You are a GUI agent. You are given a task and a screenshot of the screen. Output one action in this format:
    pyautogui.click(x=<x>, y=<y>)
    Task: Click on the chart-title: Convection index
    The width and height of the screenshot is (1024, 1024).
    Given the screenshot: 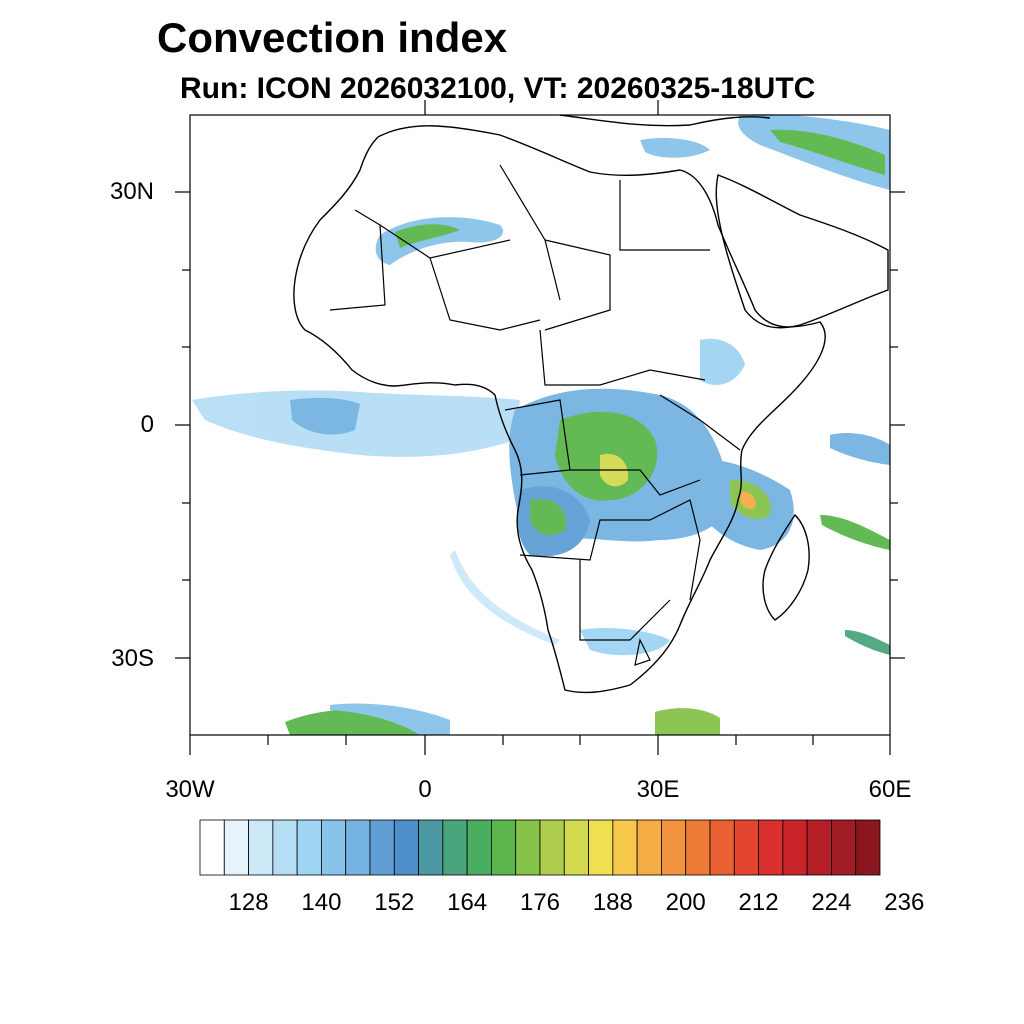 What is the action you would take?
    pyautogui.click(x=332, y=37)
    